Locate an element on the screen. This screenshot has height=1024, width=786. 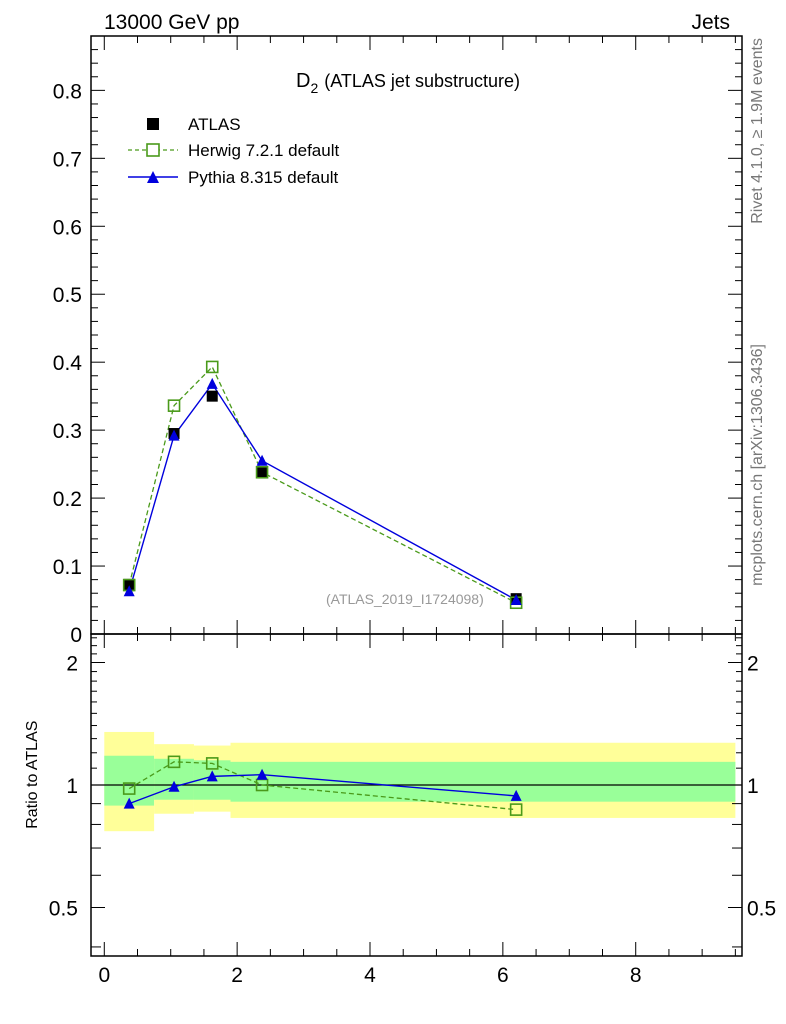
header-right: Jets is located at coordinates (710, 22).